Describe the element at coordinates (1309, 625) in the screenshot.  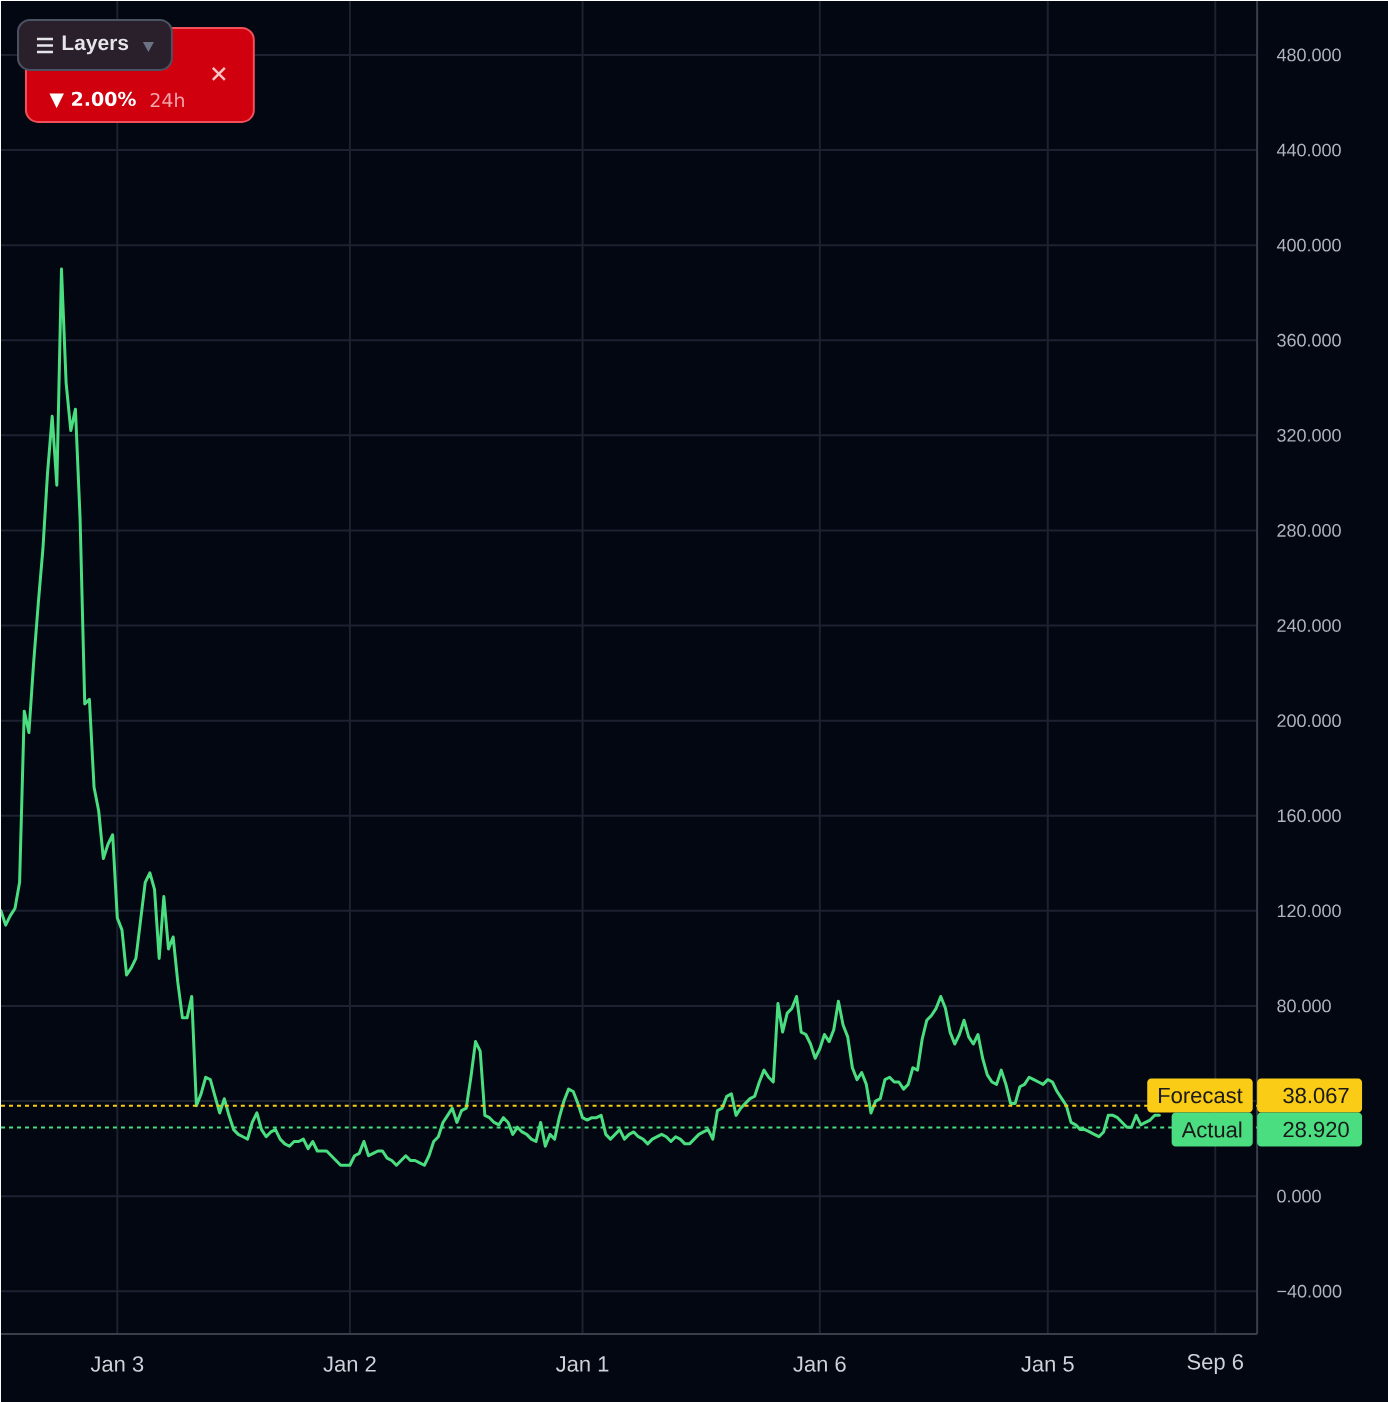
I see `y-tick-label: 240.000` at that location.